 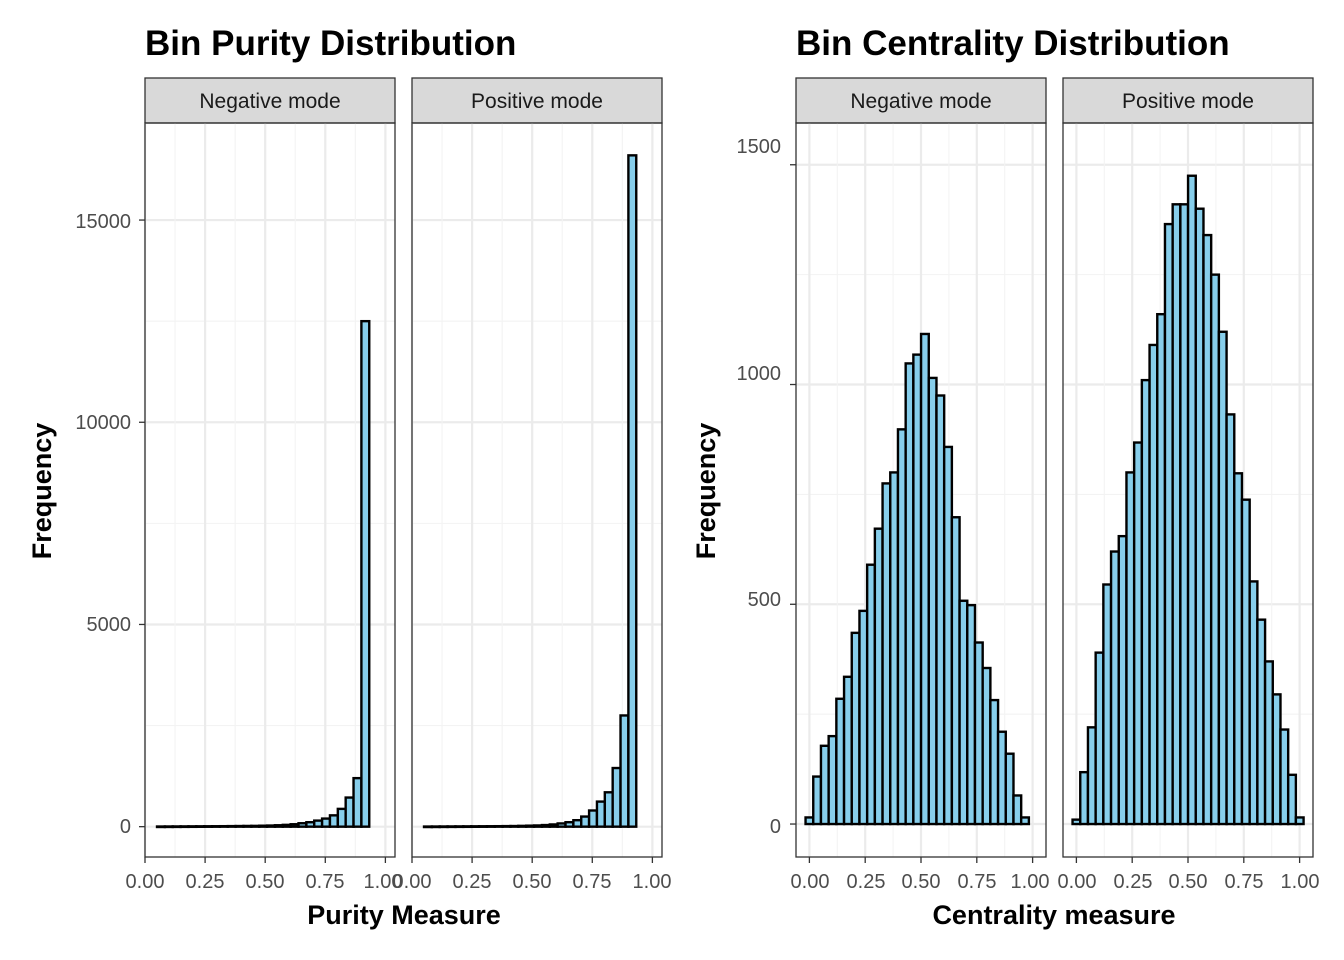 What do you see at coordinates (764, 600) in the screenshot?
I see `y-tick-label: 500` at bounding box center [764, 600].